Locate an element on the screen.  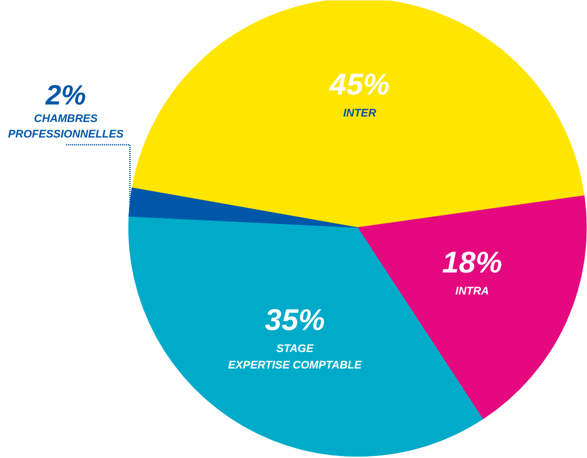
data-label: 2% is located at coordinates (65, 95).